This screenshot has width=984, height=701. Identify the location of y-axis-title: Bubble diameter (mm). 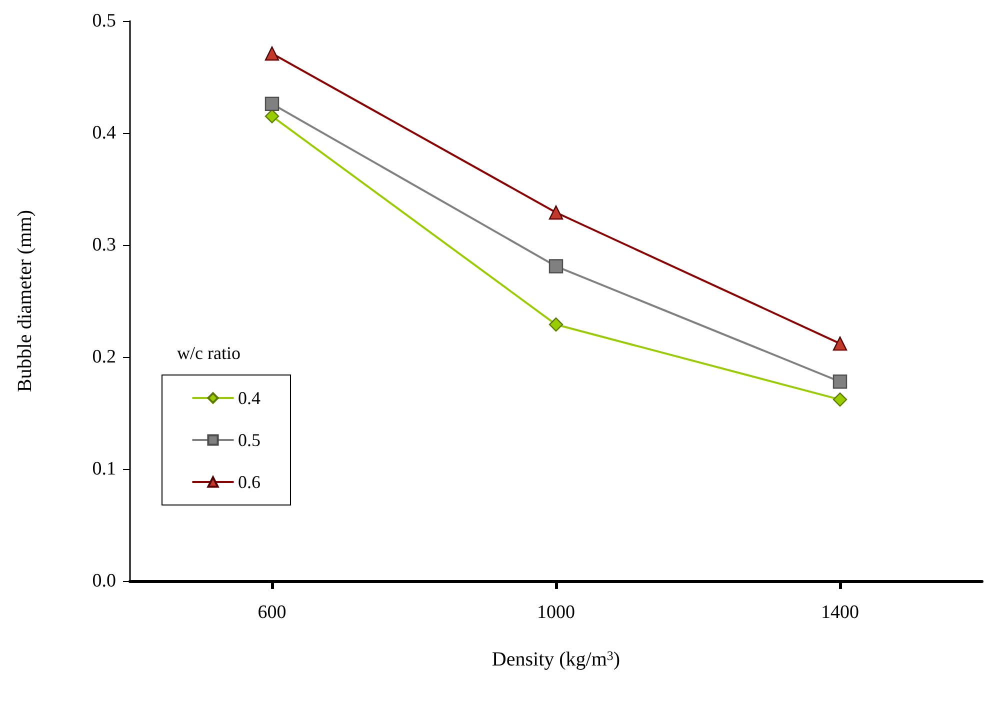
(25, 301).